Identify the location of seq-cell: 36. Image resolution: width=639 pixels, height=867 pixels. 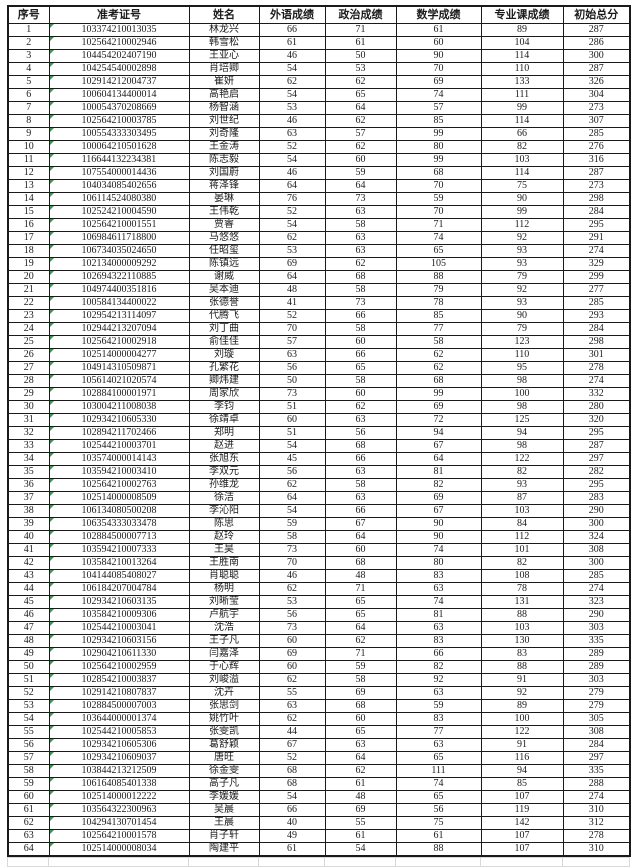
(28, 485).